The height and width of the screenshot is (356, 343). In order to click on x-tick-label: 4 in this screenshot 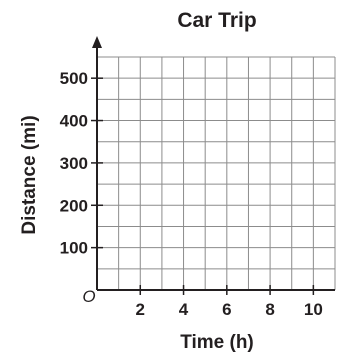, I will do `click(184, 309)`.